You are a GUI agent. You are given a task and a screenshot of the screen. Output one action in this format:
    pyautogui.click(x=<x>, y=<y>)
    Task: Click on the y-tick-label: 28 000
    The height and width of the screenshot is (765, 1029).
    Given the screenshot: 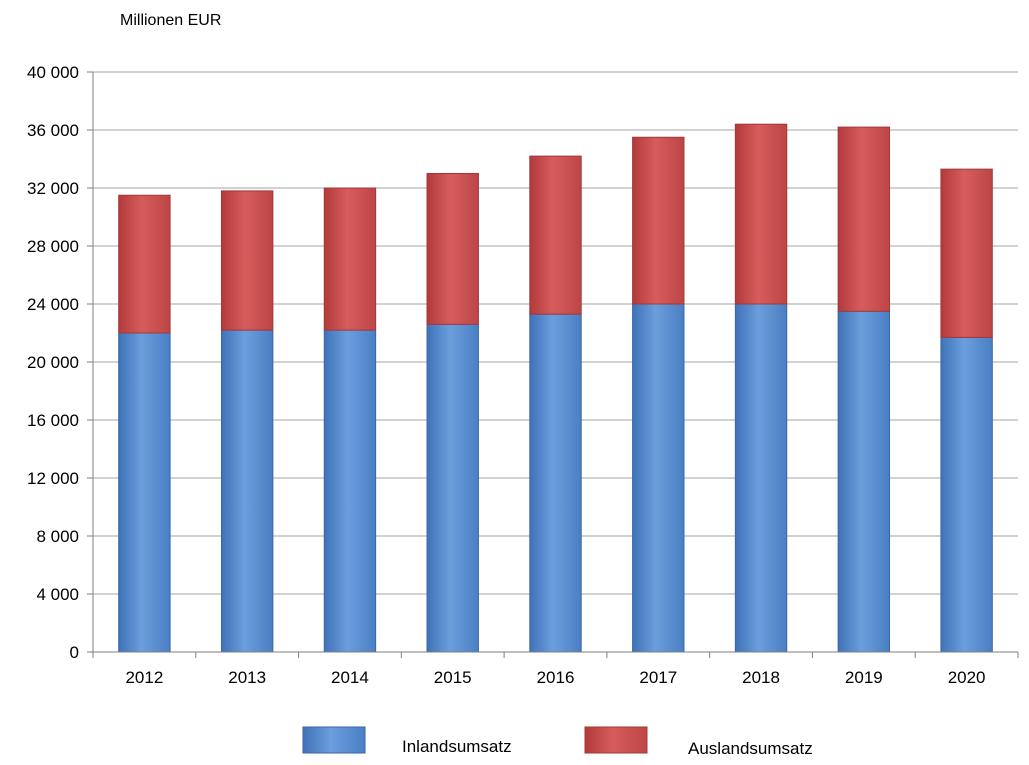 What is the action you would take?
    pyautogui.click(x=53, y=246)
    